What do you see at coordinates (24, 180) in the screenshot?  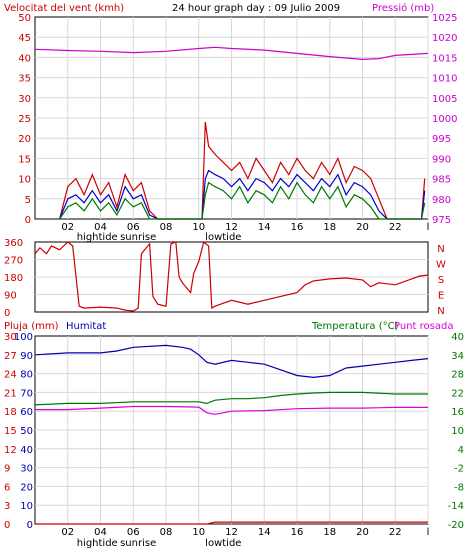 I see `left-tick-label: 10` at bounding box center [24, 180].